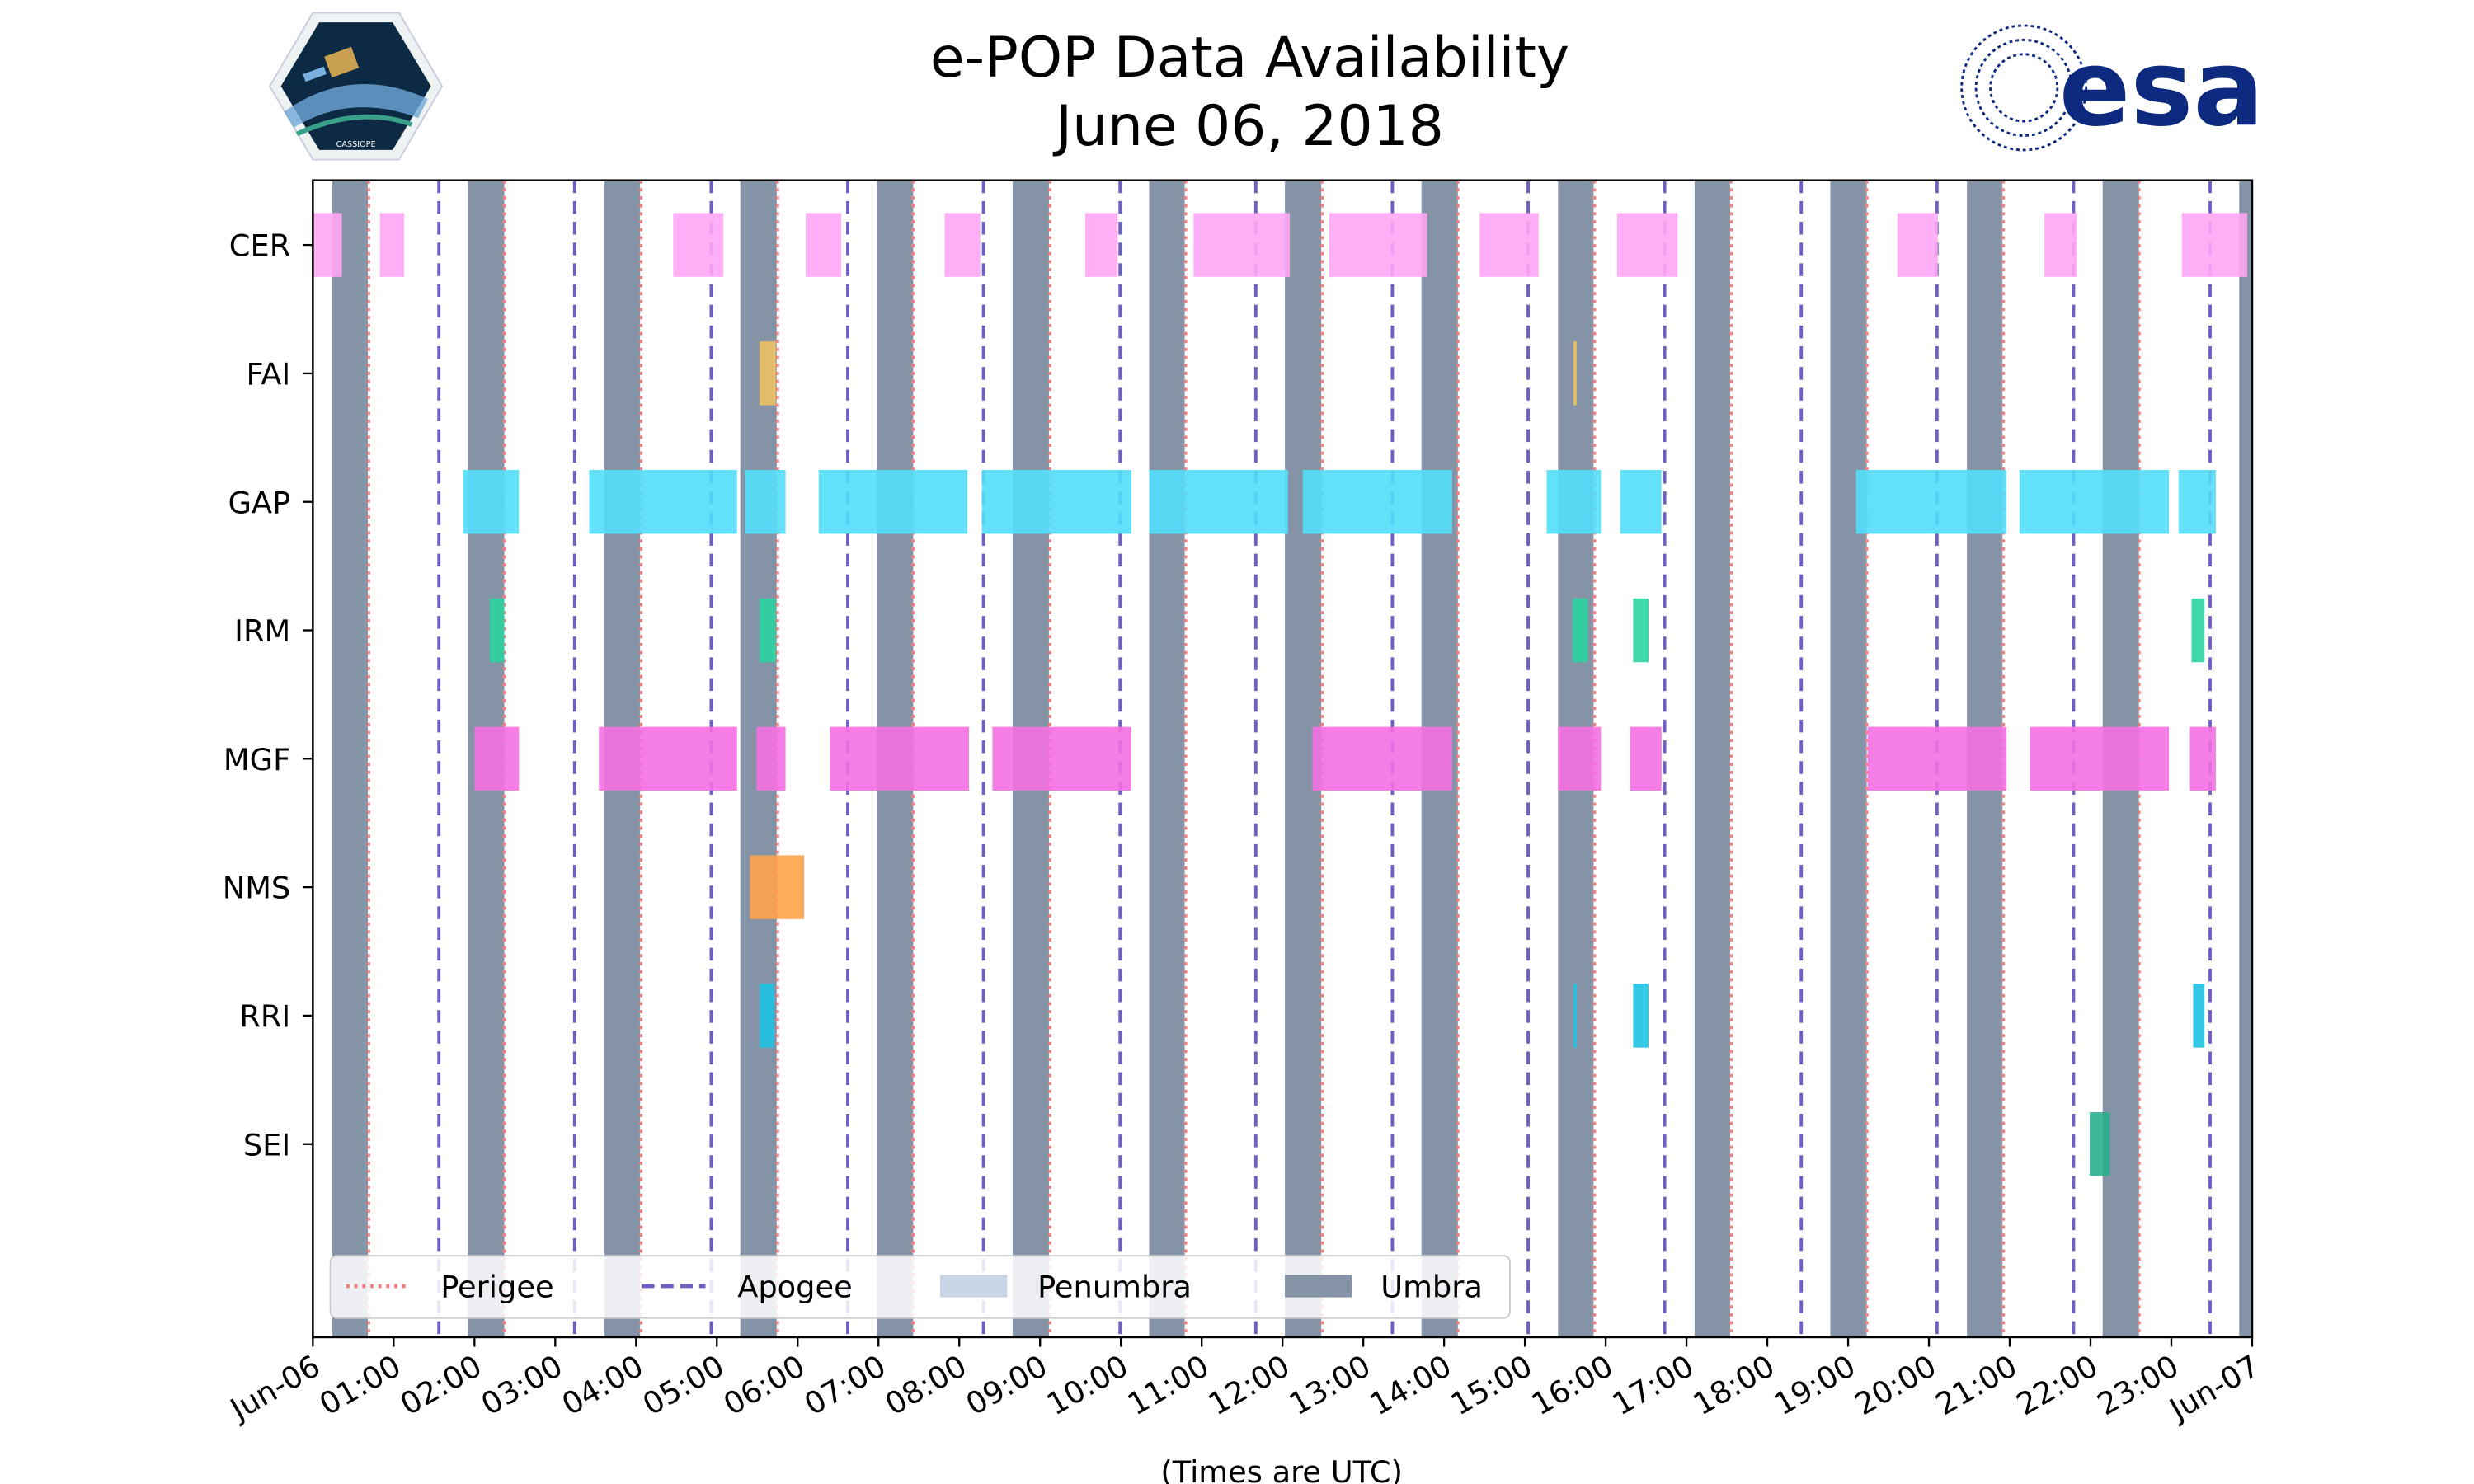 Image resolution: width=2474 pixels, height=1484 pixels. What do you see at coordinates (257, 888) in the screenshot?
I see `y-tick-label-nms: NMS` at bounding box center [257, 888].